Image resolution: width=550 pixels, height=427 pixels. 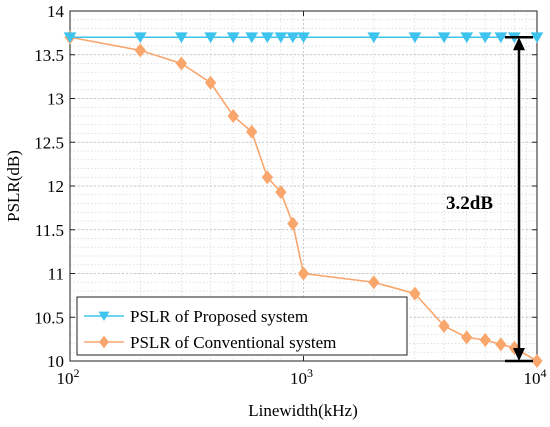 I want to click on y-tick-label: 12, so click(x=55, y=186).